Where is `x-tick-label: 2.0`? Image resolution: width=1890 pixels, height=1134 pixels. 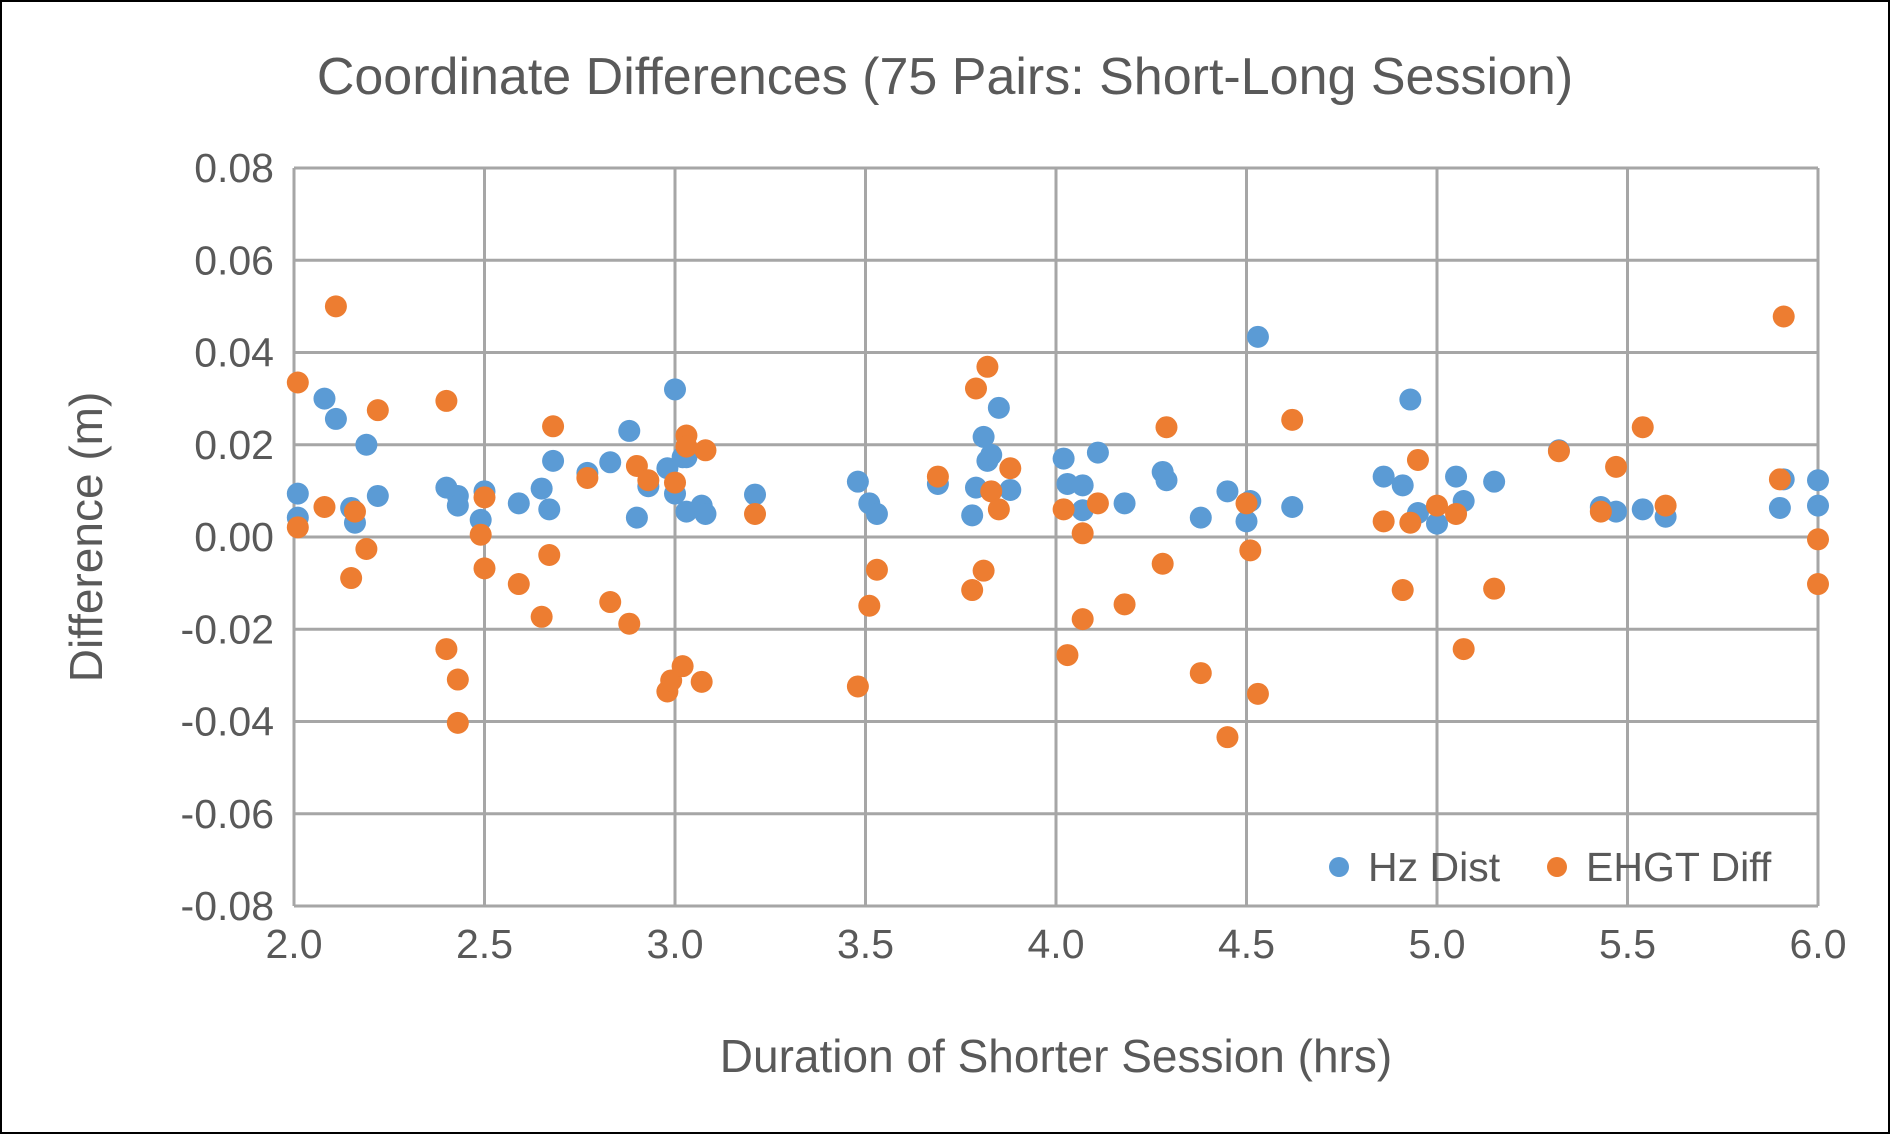
x-tick-label: 2.0 is located at coordinates (294, 944).